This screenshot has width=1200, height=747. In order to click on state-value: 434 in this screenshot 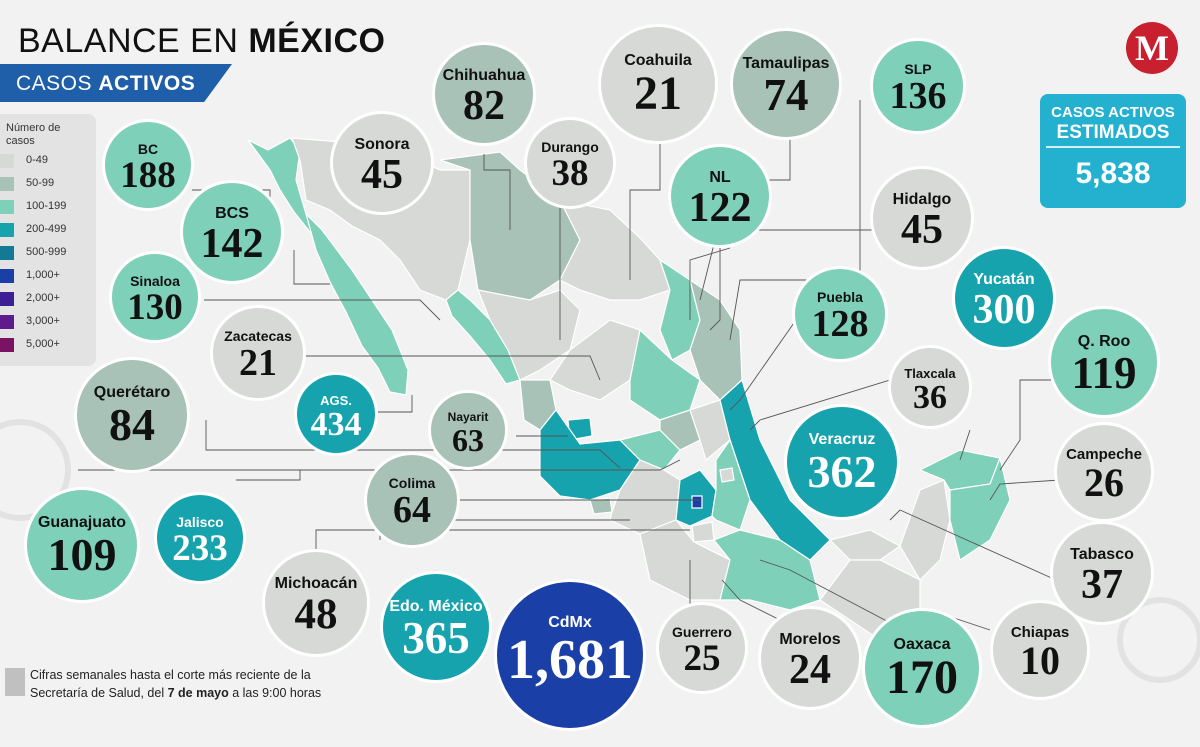, I will do `click(336, 424)`.